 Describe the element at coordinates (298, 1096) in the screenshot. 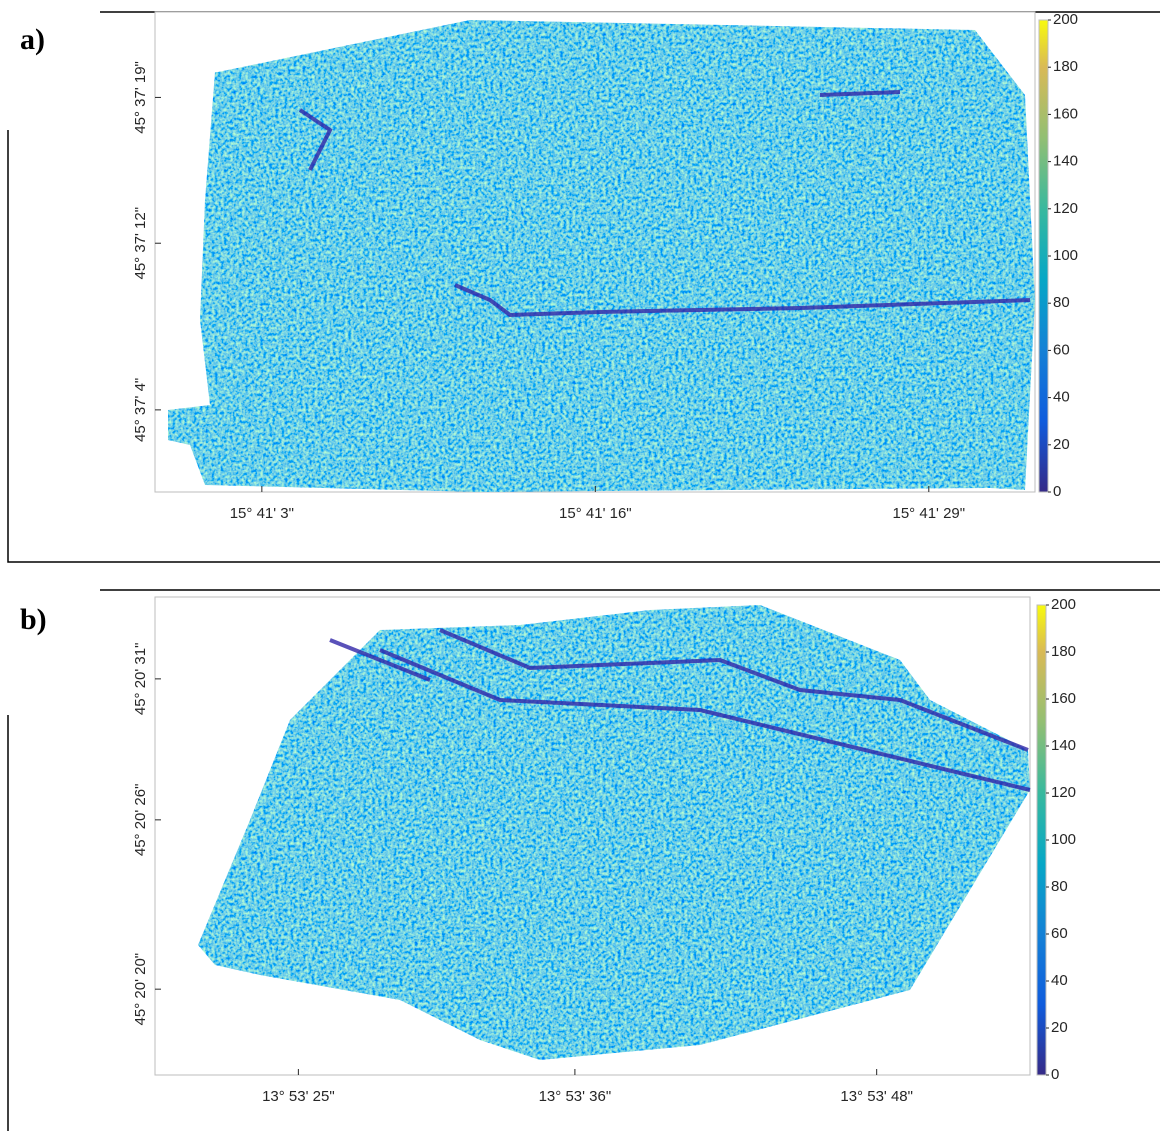

I see `x-tick-label: 13° 53' 25"` at that location.